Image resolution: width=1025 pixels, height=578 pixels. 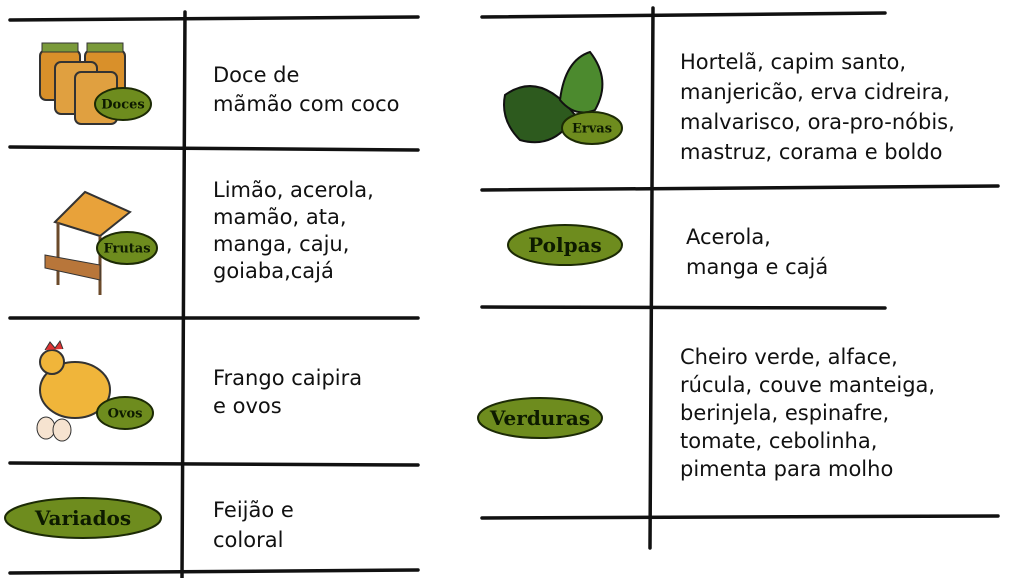 I want to click on badge-label: Verduras, so click(x=539, y=418).